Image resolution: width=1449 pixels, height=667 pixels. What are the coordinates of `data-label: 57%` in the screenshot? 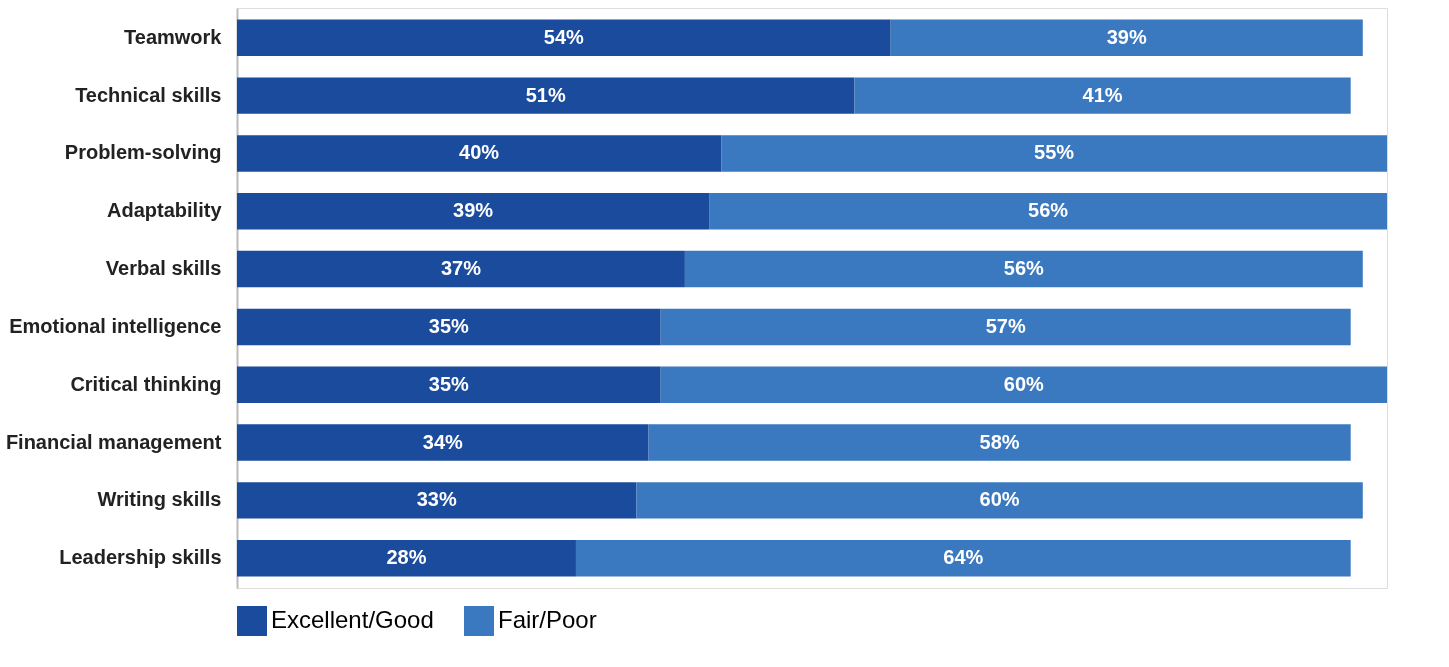 It's located at (1005, 325).